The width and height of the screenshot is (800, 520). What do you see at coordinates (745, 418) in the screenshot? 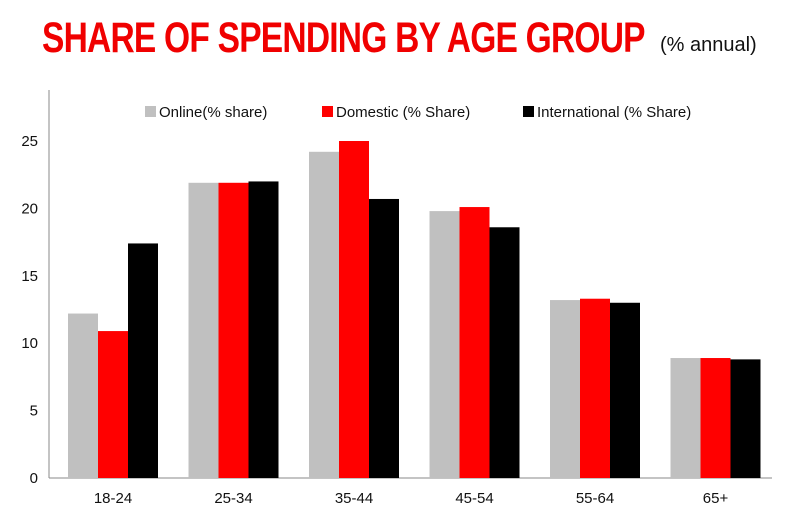
I see `bar-65+-series-2` at bounding box center [745, 418].